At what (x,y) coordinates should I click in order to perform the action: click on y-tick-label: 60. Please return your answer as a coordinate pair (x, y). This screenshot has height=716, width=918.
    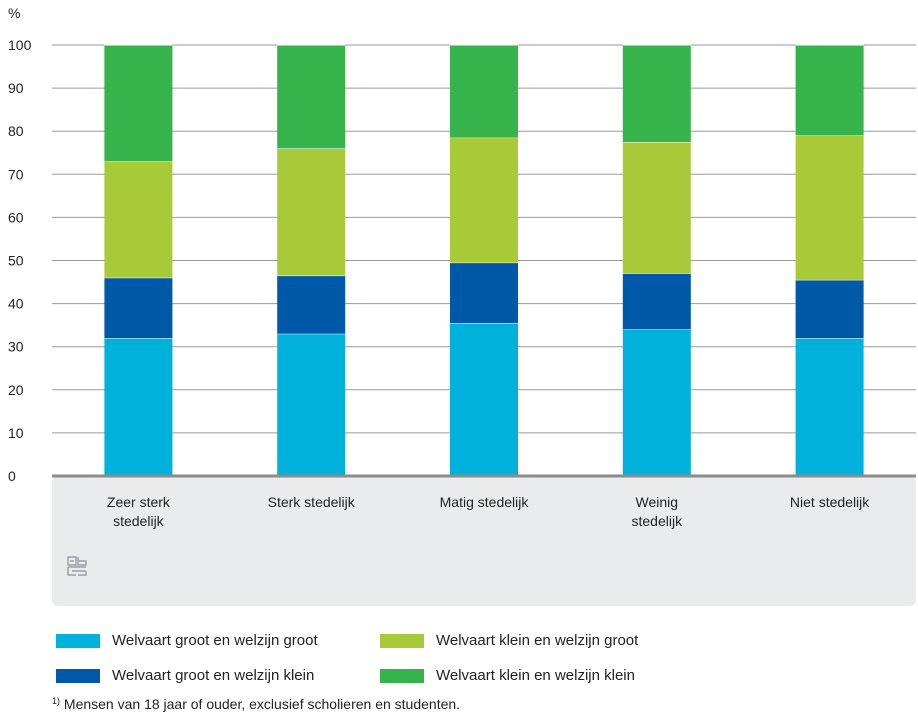
    Looking at the image, I should click on (16, 217).